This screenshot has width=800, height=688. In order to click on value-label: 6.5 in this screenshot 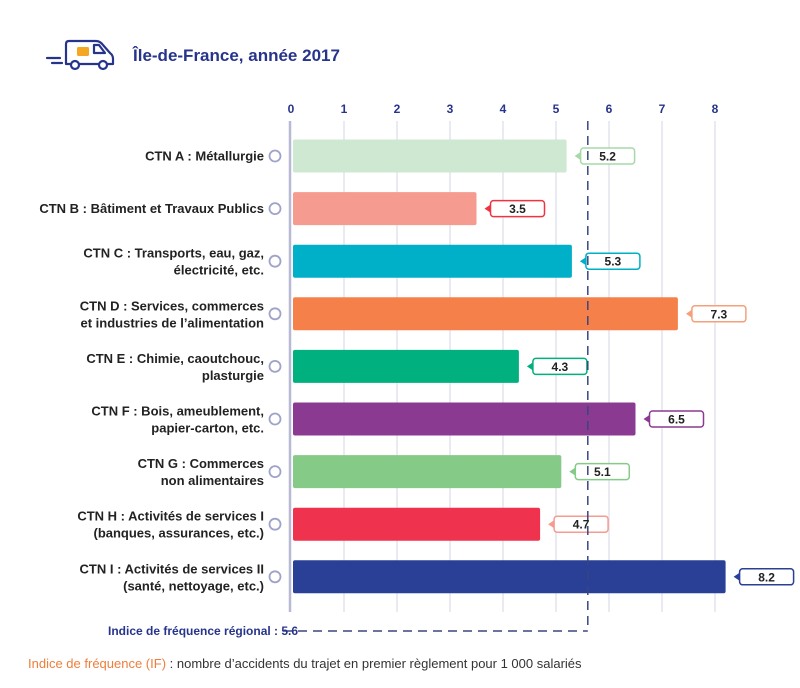, I will do `click(676, 420)`.